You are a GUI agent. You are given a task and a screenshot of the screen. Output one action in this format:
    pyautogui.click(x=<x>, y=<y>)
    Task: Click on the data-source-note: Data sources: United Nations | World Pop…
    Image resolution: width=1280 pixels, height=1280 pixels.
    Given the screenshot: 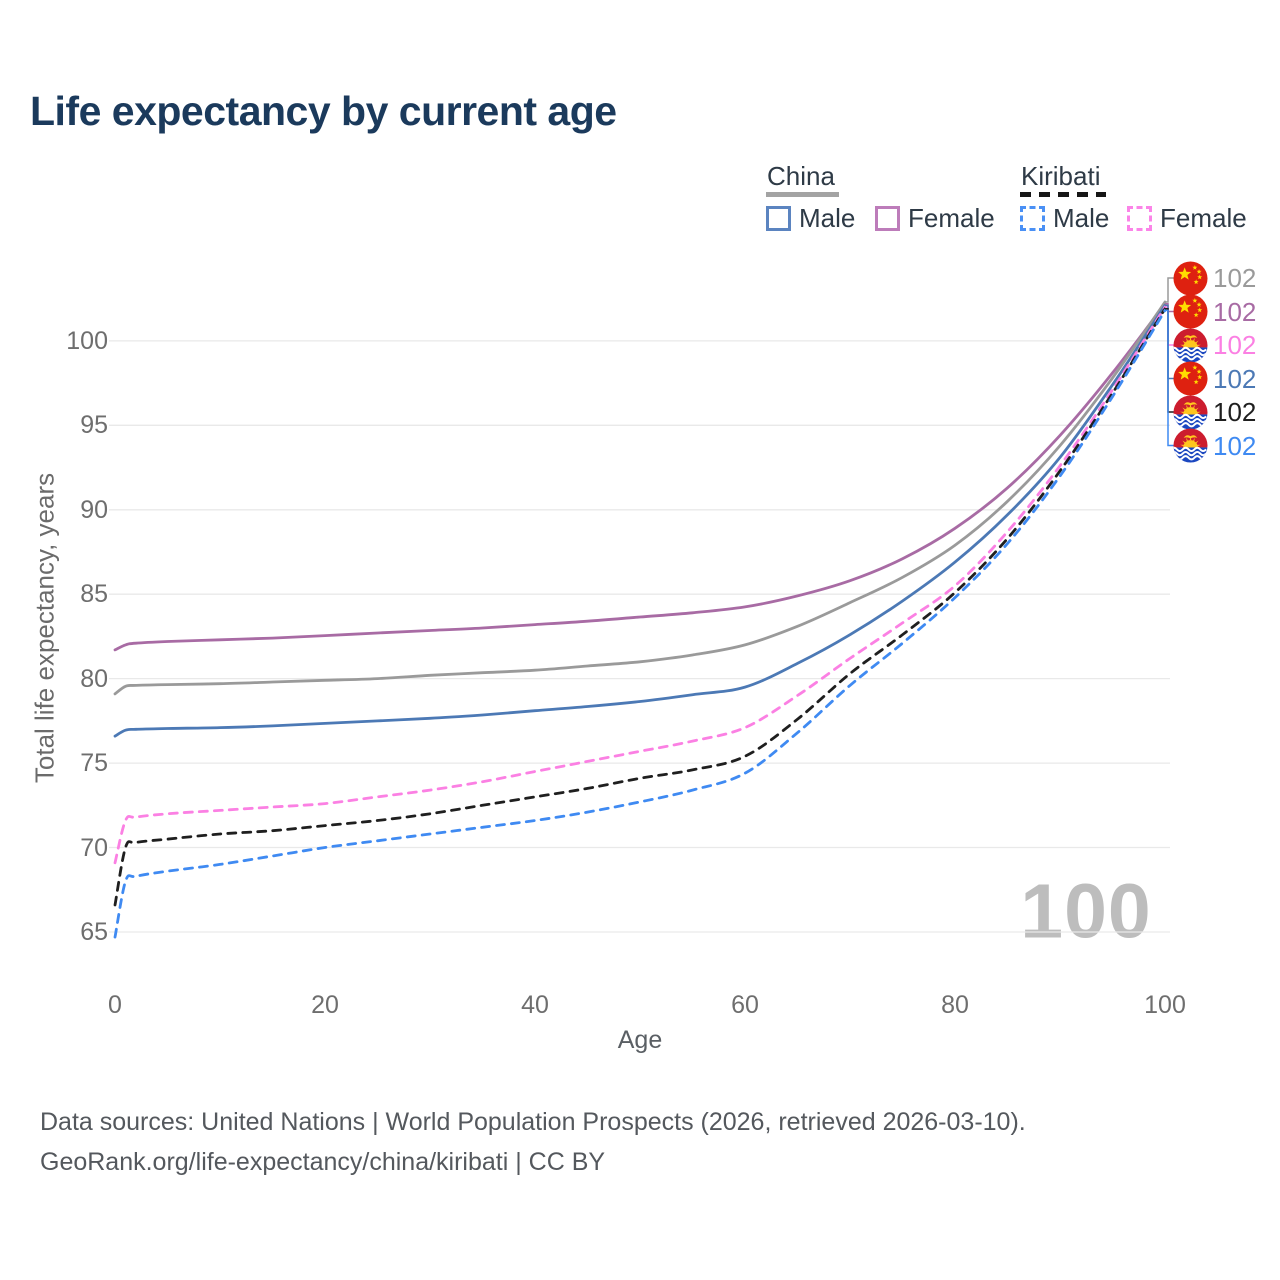 What is the action you would take?
    pyautogui.click(x=533, y=1122)
    